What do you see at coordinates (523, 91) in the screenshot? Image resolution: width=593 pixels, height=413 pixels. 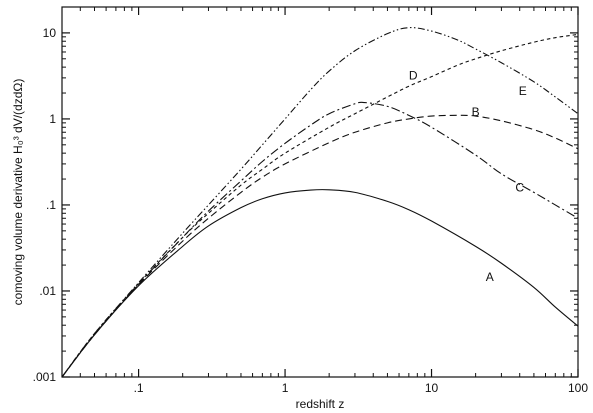 I see `series-label-e: E` at bounding box center [523, 91].